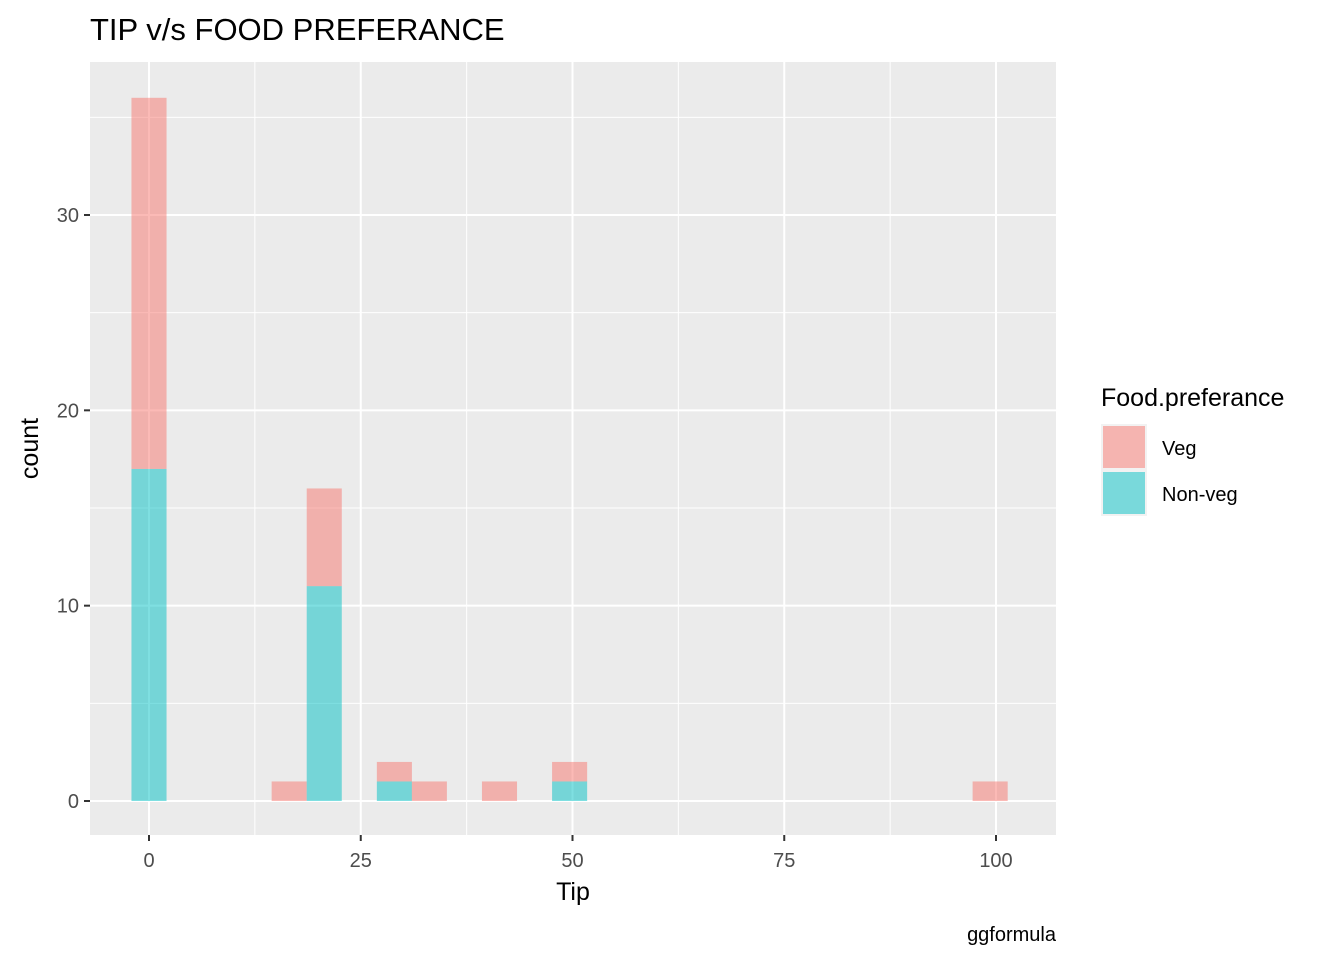 This screenshot has width=1344, height=960. What do you see at coordinates (995, 861) in the screenshot?
I see `x-tick-label: 100` at bounding box center [995, 861].